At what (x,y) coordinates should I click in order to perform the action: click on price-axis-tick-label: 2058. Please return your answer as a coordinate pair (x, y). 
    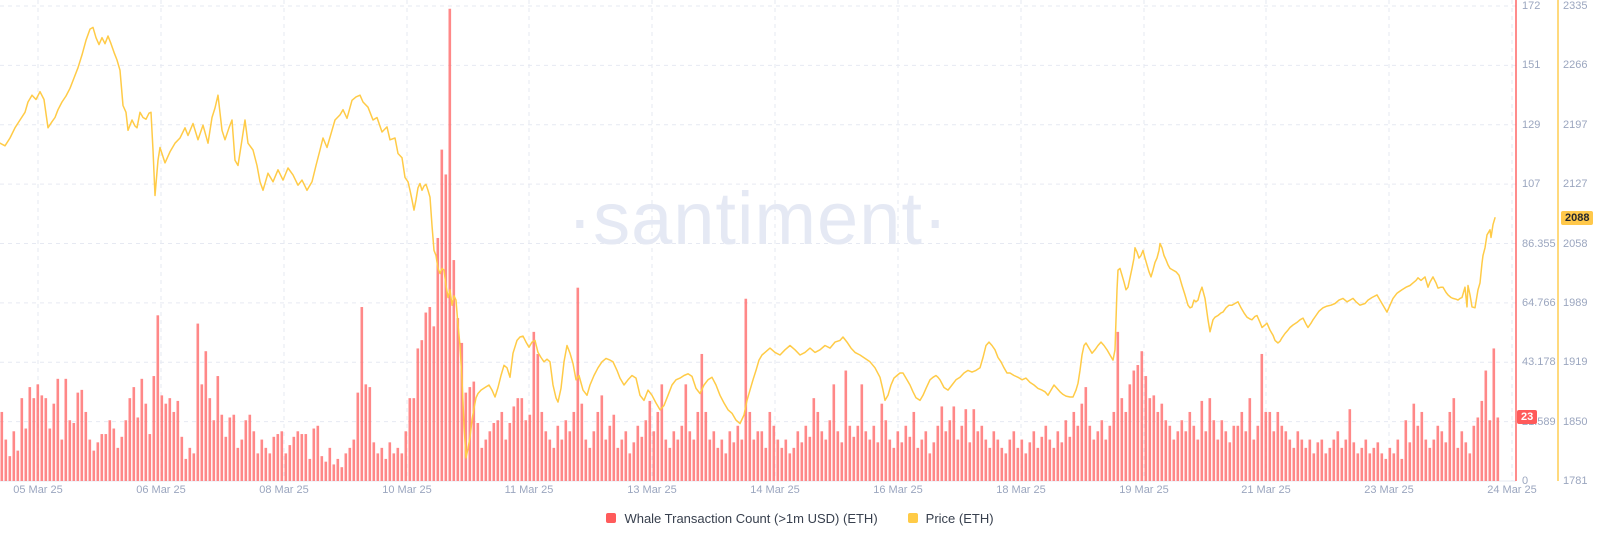
    Looking at the image, I should click on (1575, 243).